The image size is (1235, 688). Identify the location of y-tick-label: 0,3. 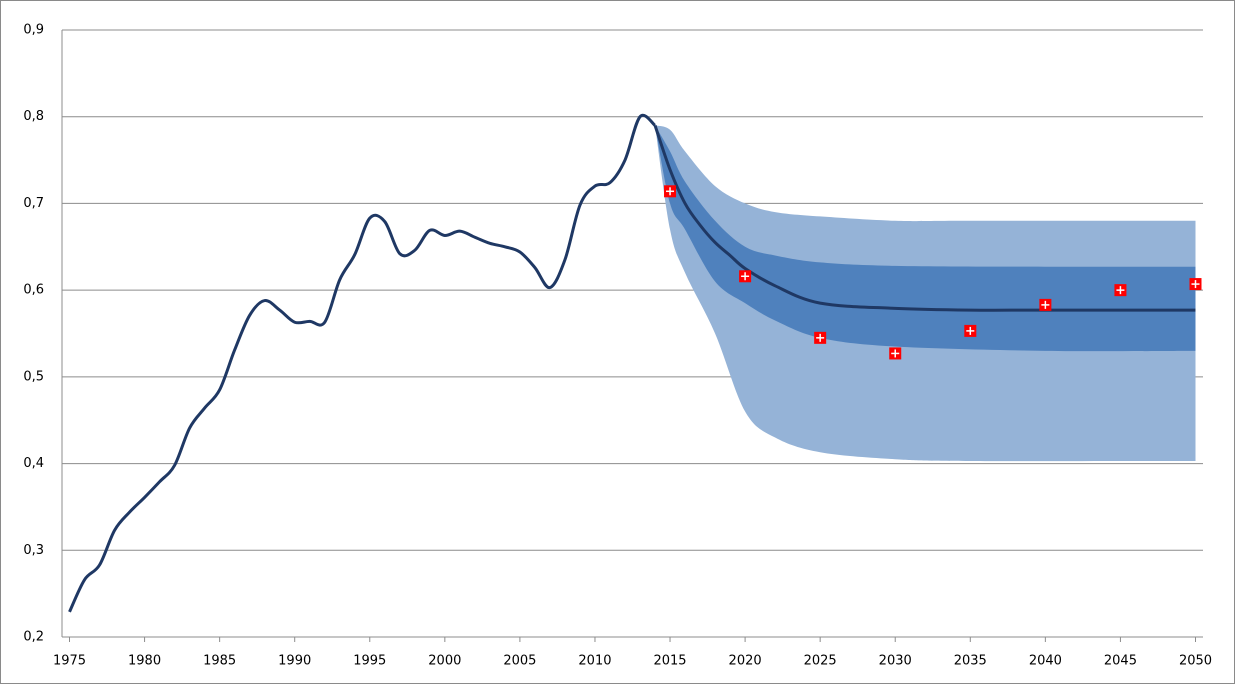
(33, 550).